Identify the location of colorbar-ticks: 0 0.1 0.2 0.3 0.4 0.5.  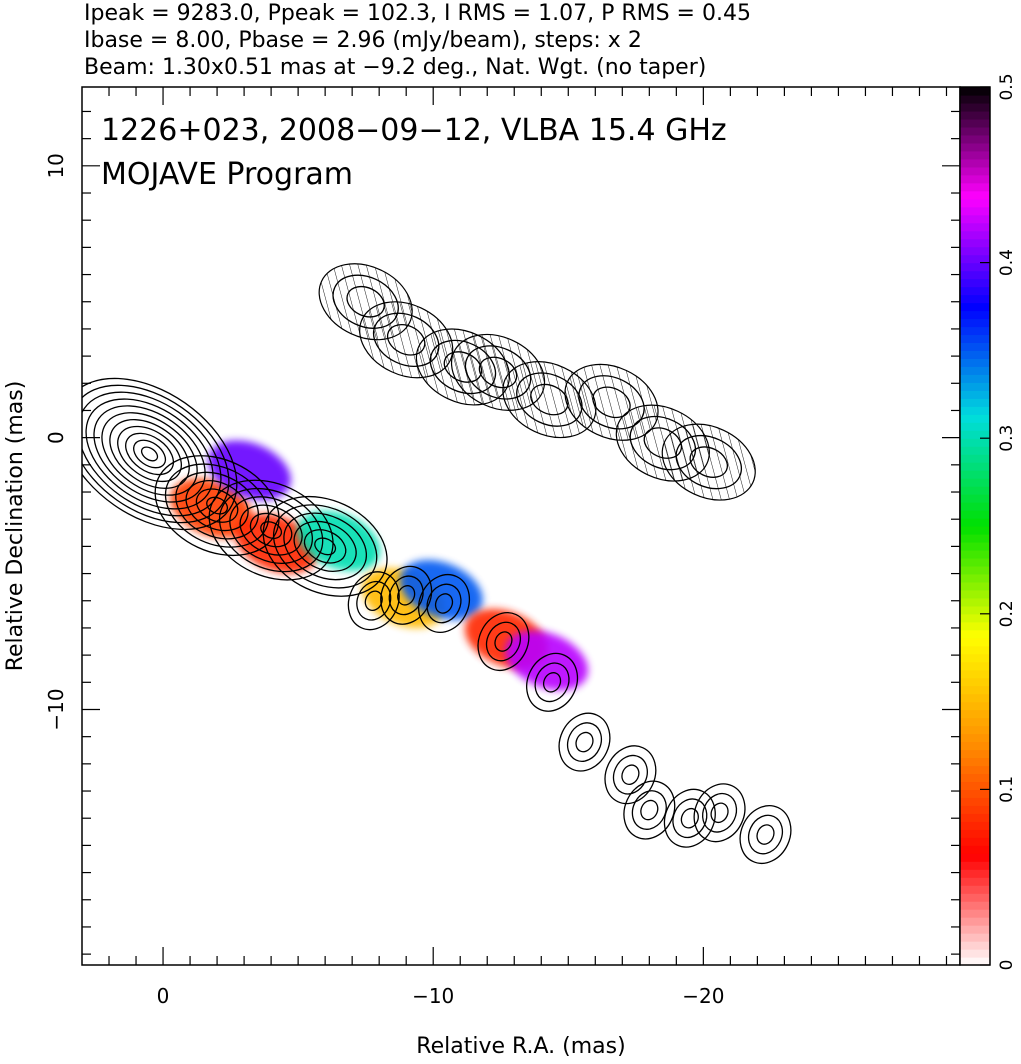
(998, 521).